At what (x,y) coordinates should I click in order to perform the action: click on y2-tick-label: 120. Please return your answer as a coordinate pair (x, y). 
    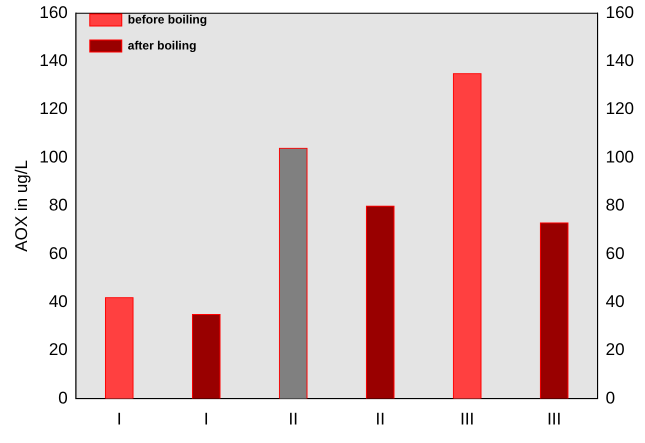
    Looking at the image, I should click on (620, 108).